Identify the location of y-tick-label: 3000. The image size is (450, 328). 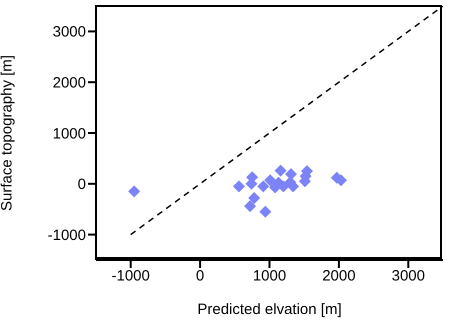
(69, 32).